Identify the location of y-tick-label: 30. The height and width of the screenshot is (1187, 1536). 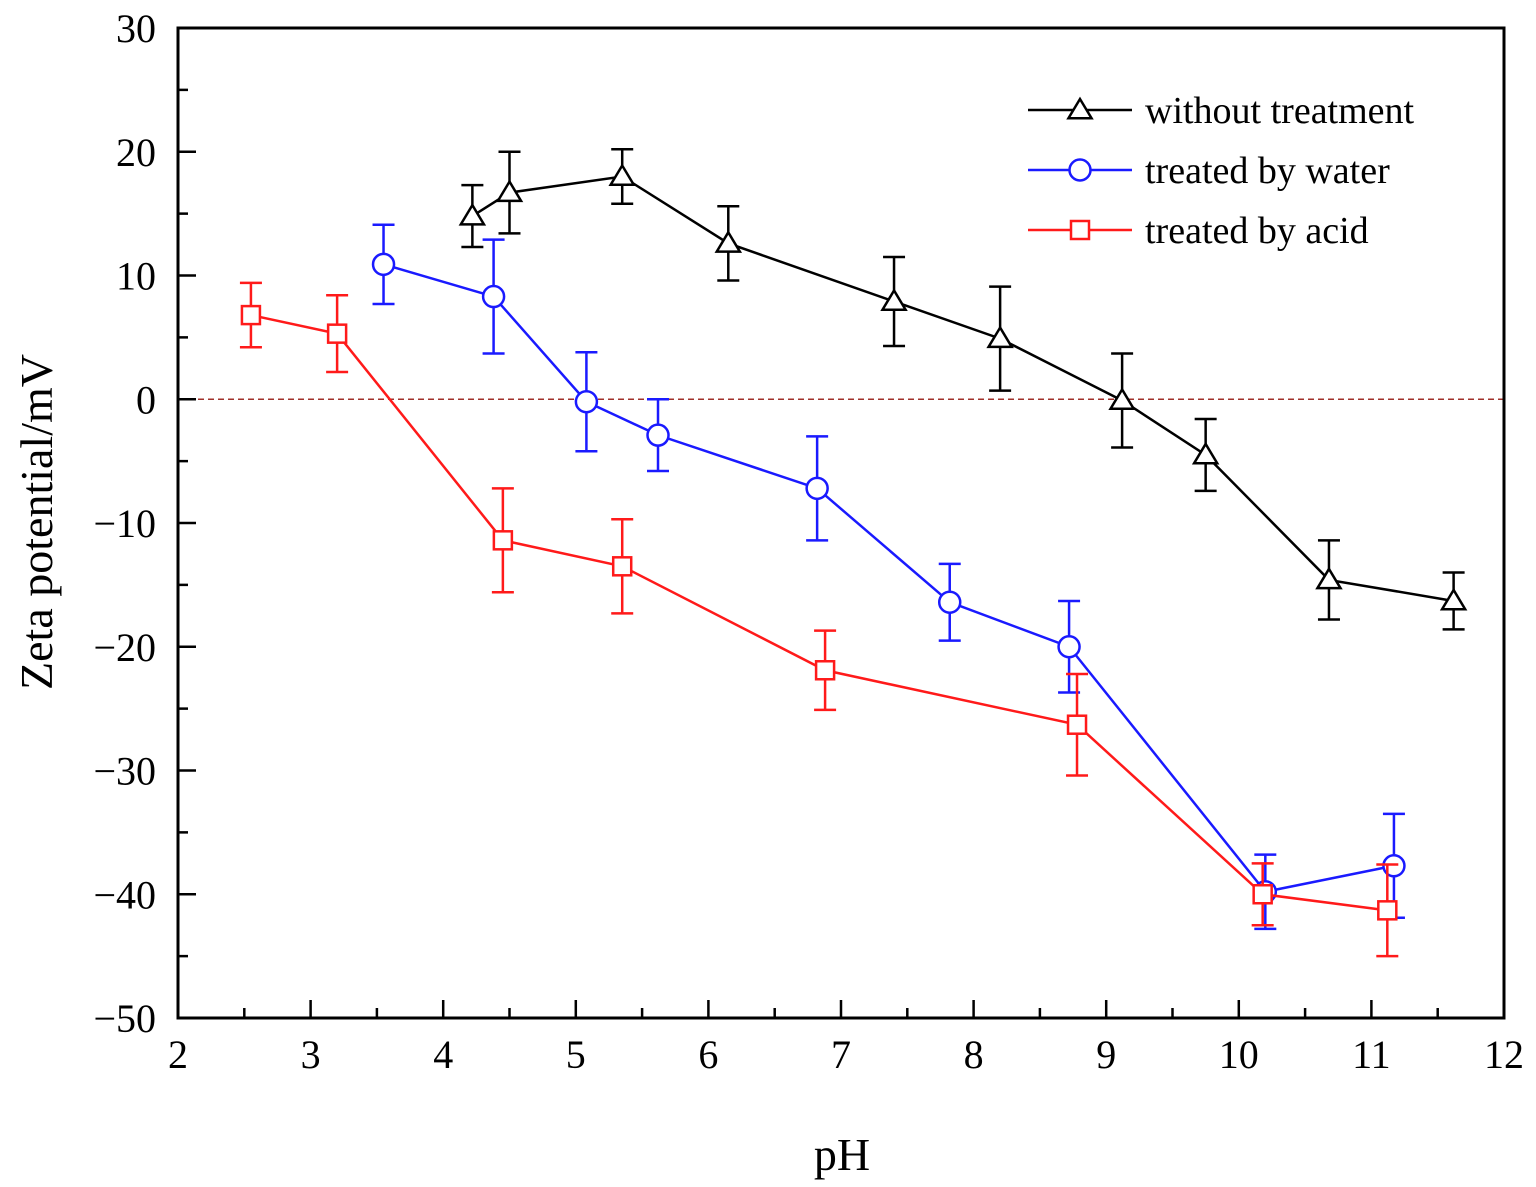
(136, 28).